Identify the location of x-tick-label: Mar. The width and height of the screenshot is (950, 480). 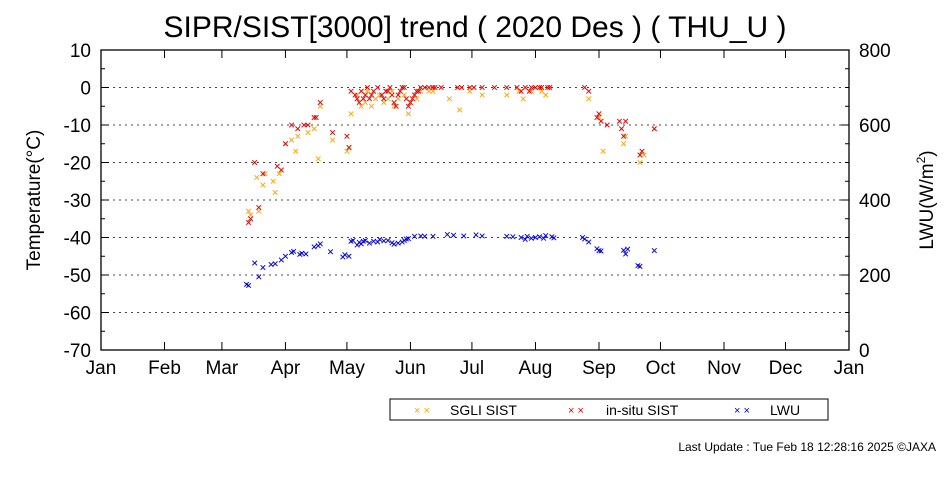
(222, 368).